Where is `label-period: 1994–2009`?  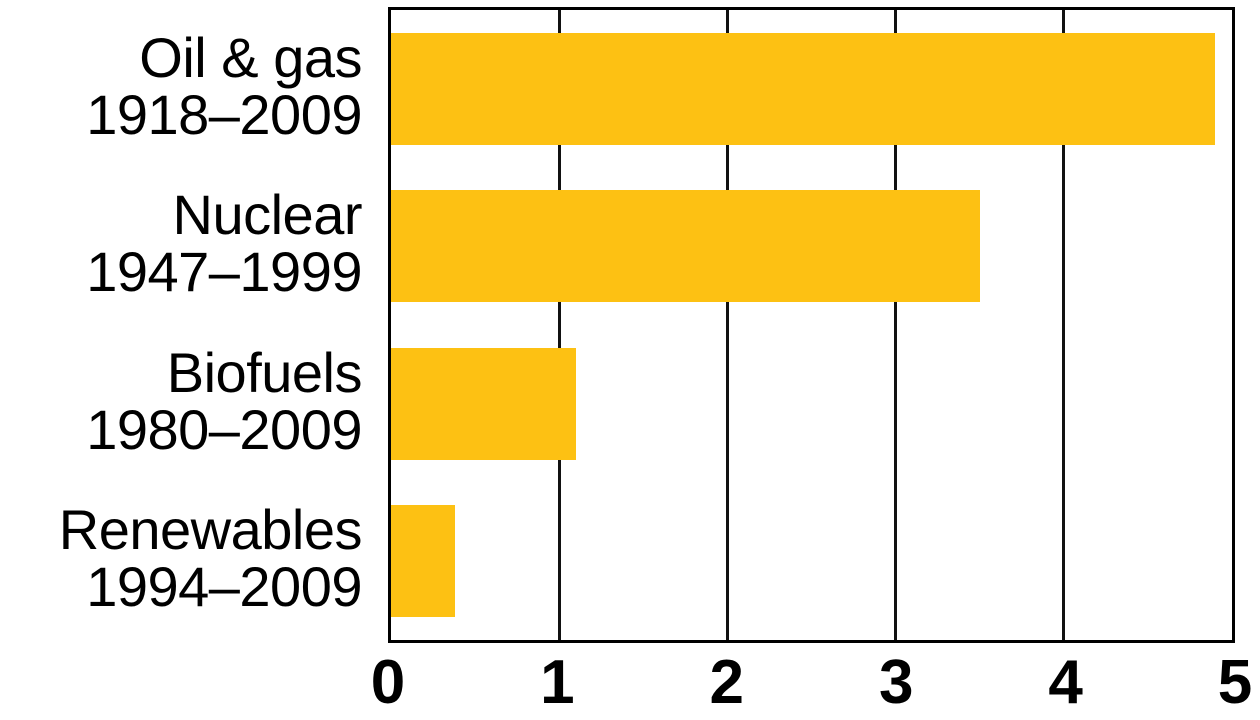 label-period: 1994–2009 is located at coordinates (224, 587).